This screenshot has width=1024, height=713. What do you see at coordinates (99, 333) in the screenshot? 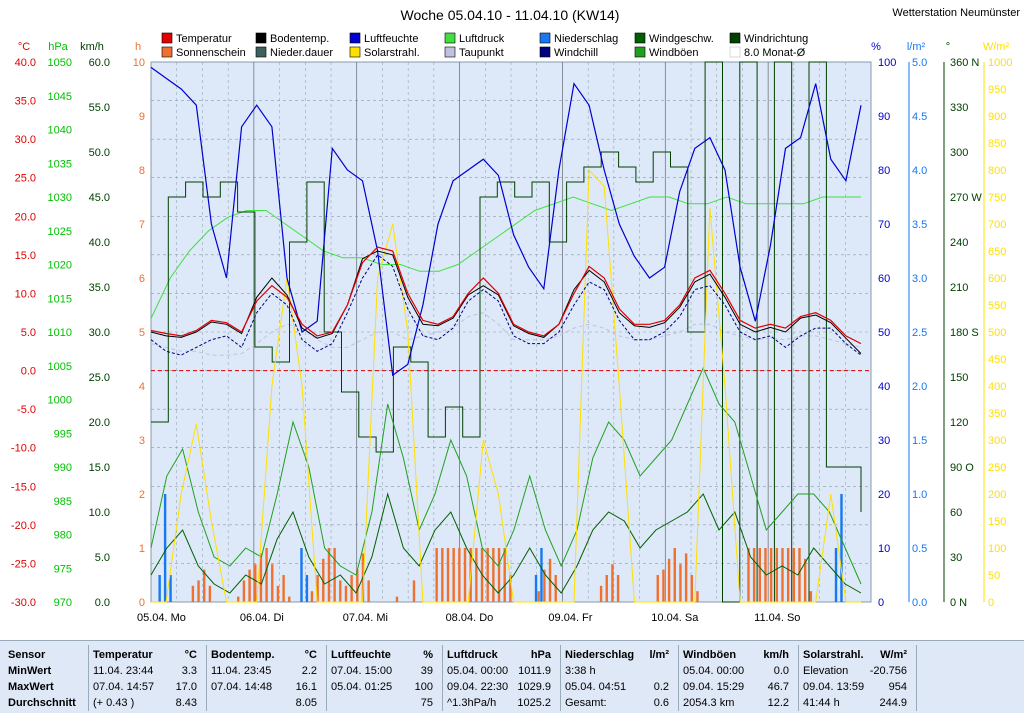
I see `axis-tick-wind: 30.0` at bounding box center [99, 333].